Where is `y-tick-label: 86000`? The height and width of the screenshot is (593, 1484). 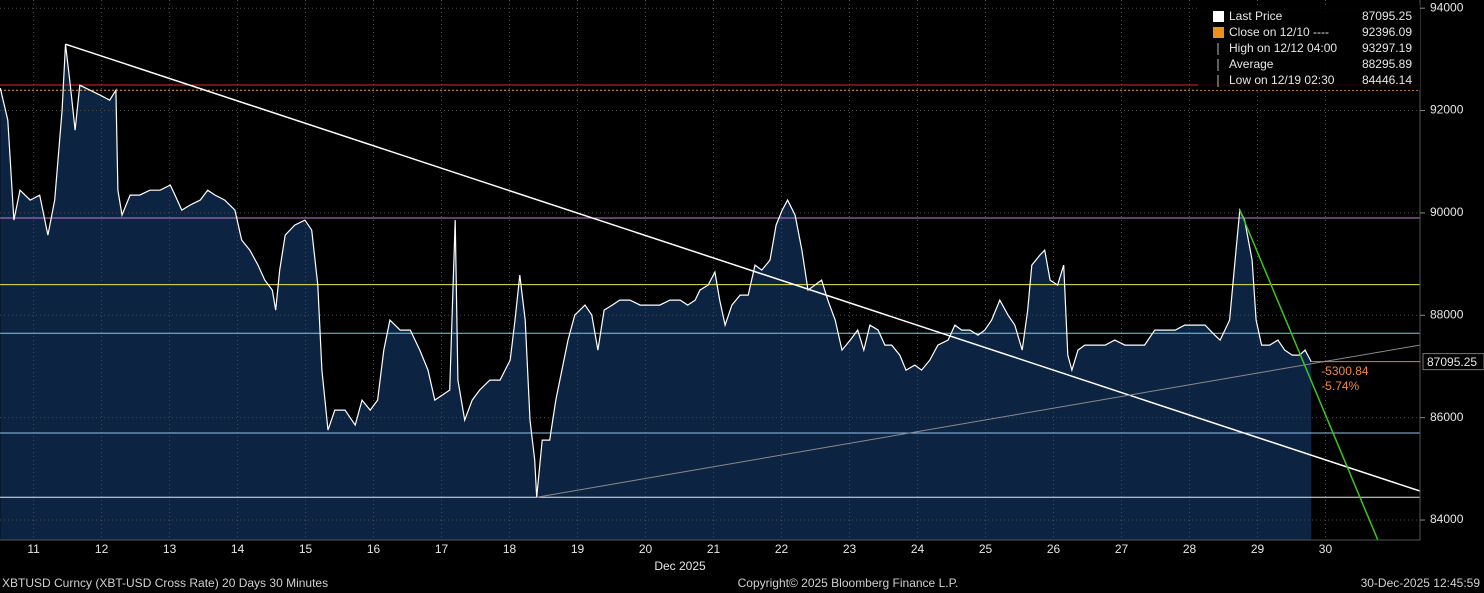 y-tick-label: 86000 is located at coordinates (1447, 417).